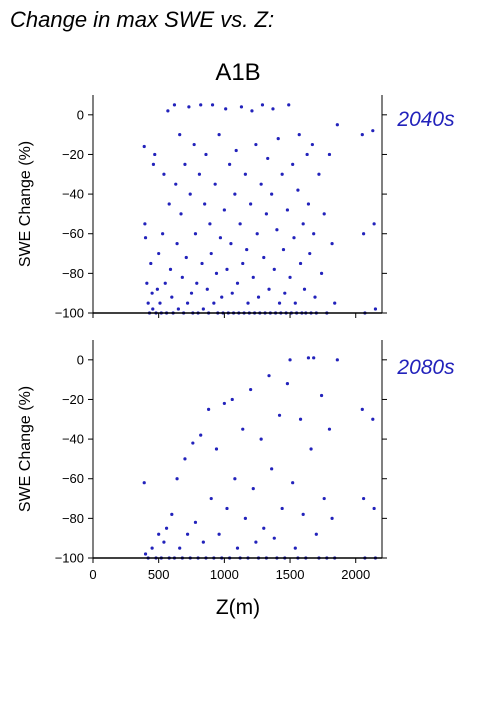 Image resolution: width=501 pixels, height=709 pixels. Describe the element at coordinates (25, 204) in the screenshot. I see `y-axis-label-2040s: SWE Change (%)` at that location.